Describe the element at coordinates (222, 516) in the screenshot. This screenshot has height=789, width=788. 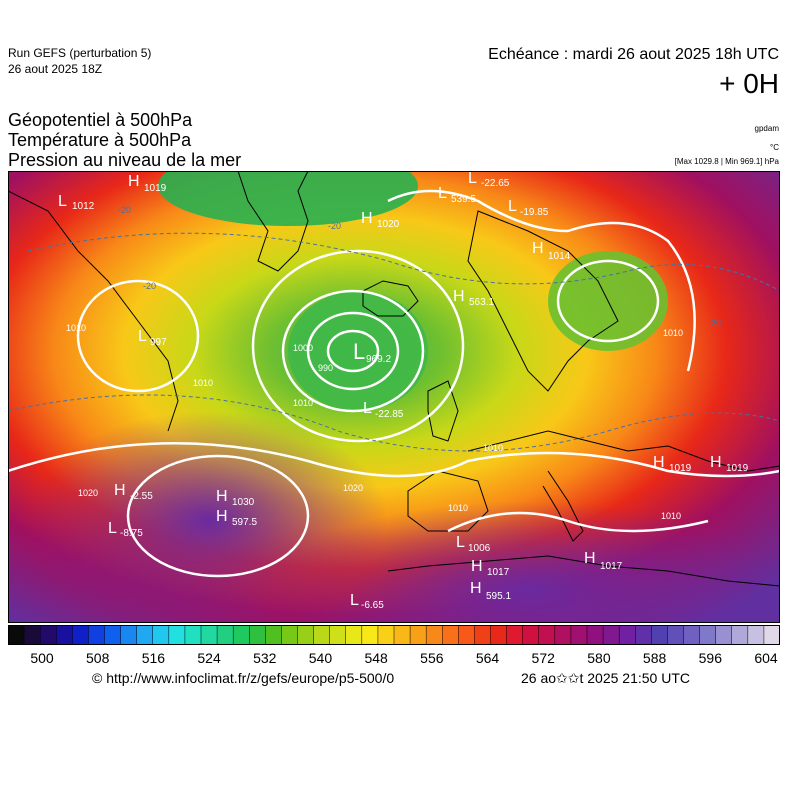
I see `centre-15: H` at that location.